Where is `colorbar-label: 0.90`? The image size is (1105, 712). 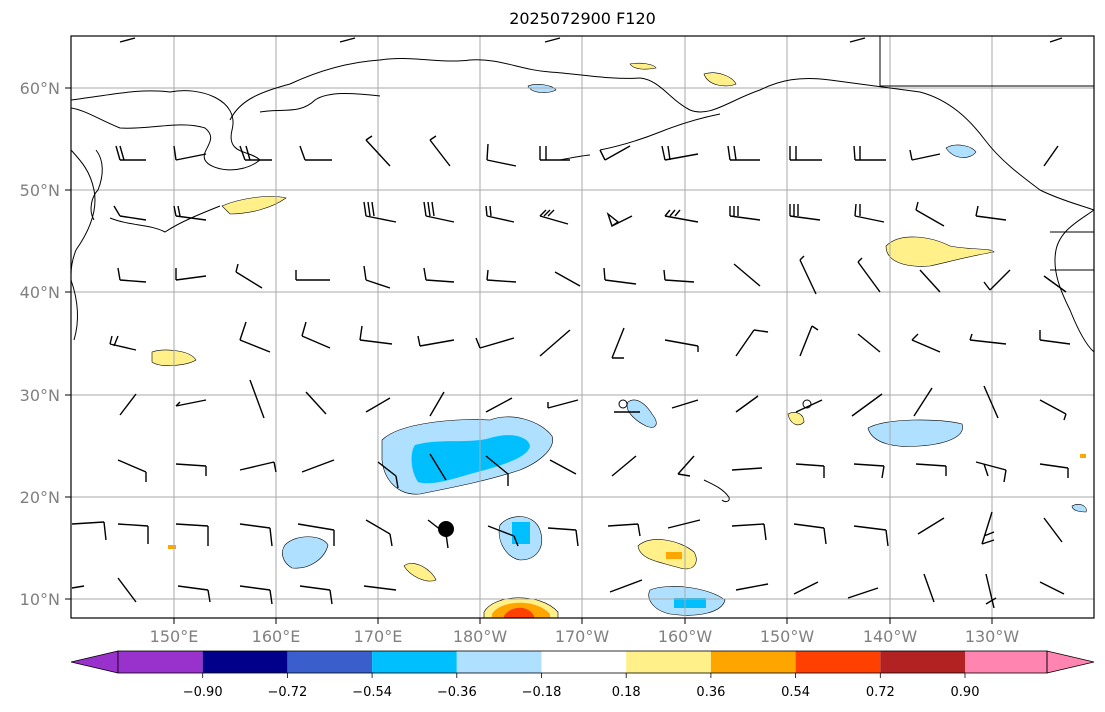
colorbar-label: 0.90 is located at coordinates (965, 692).